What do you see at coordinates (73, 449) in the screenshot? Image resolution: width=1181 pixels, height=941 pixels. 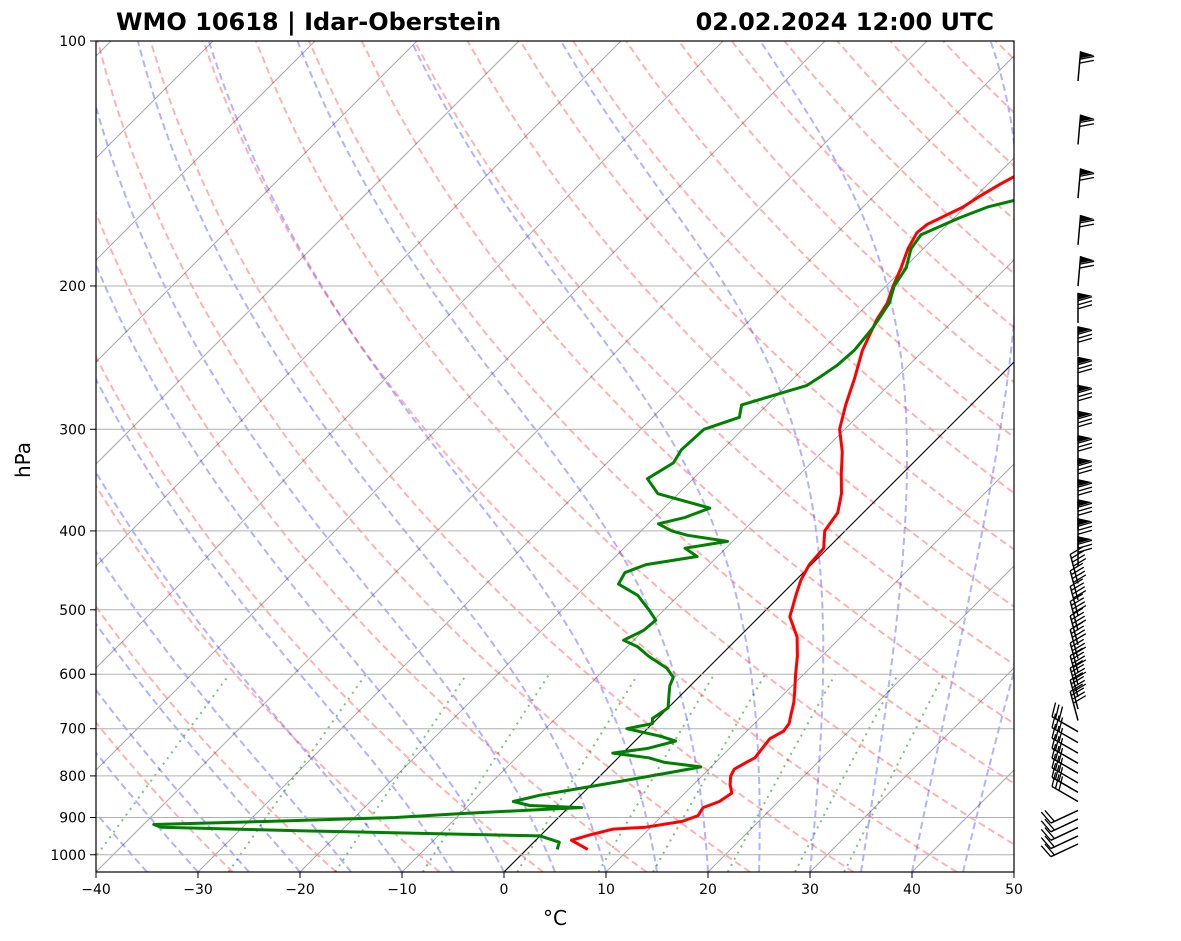 I see `y-axis-ticks: 100 200 300 400 500 600 700 800 900 1000` at bounding box center [73, 449].